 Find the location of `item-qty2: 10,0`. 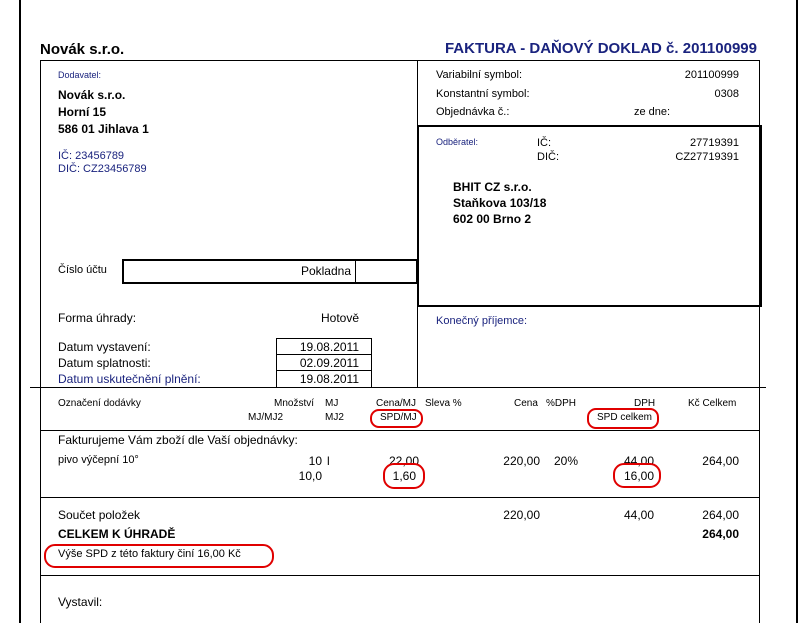

item-qty2: 10,0 is located at coordinates (310, 476).